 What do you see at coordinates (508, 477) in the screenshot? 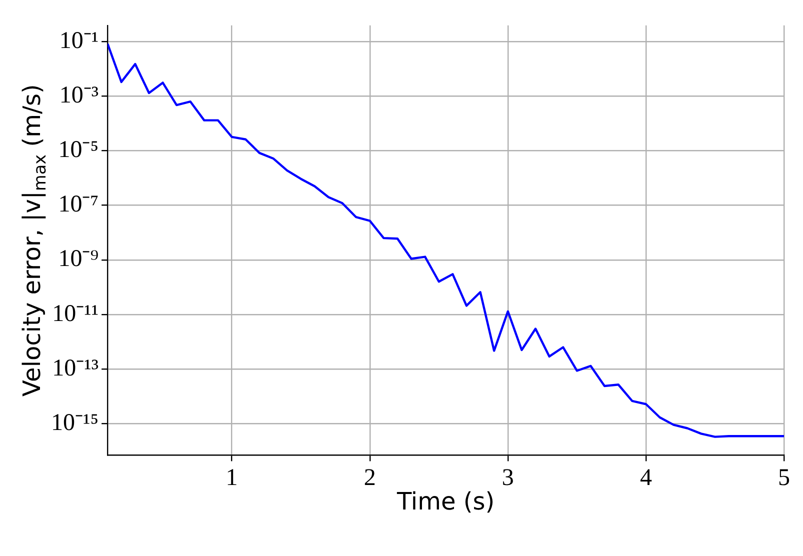
I see `x-tick-label: 3` at bounding box center [508, 477].